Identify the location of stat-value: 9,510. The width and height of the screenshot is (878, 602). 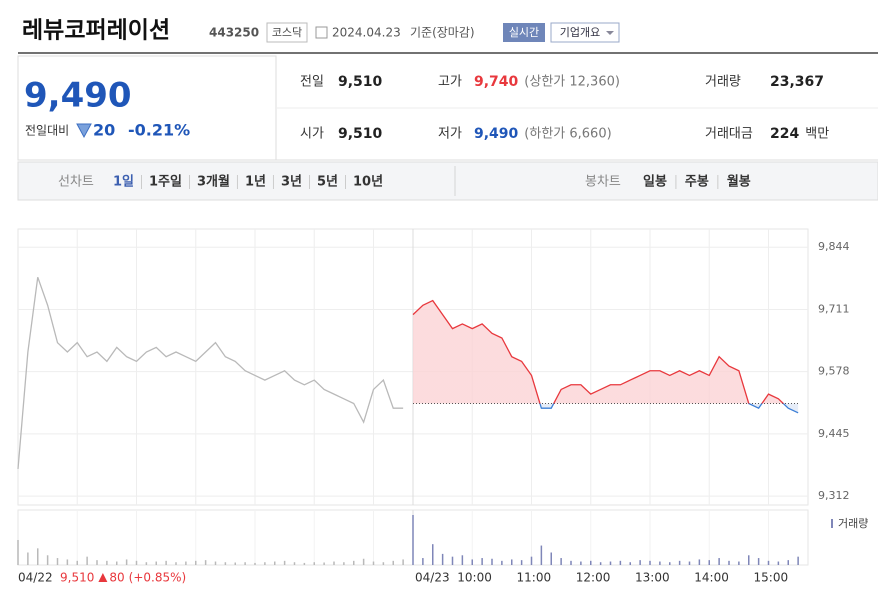
(360, 134).